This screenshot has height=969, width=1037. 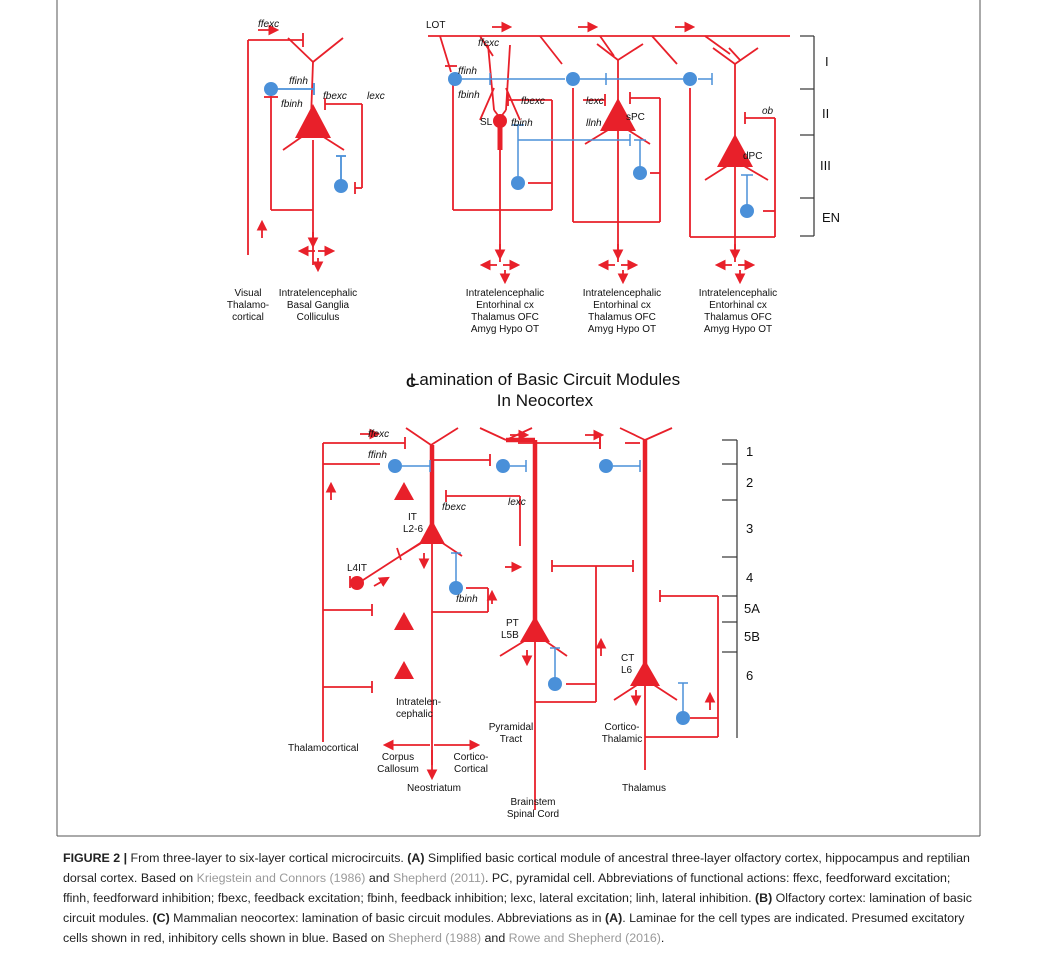 What do you see at coordinates (662, 938) in the screenshot?
I see `caption-text-9: .` at bounding box center [662, 938].